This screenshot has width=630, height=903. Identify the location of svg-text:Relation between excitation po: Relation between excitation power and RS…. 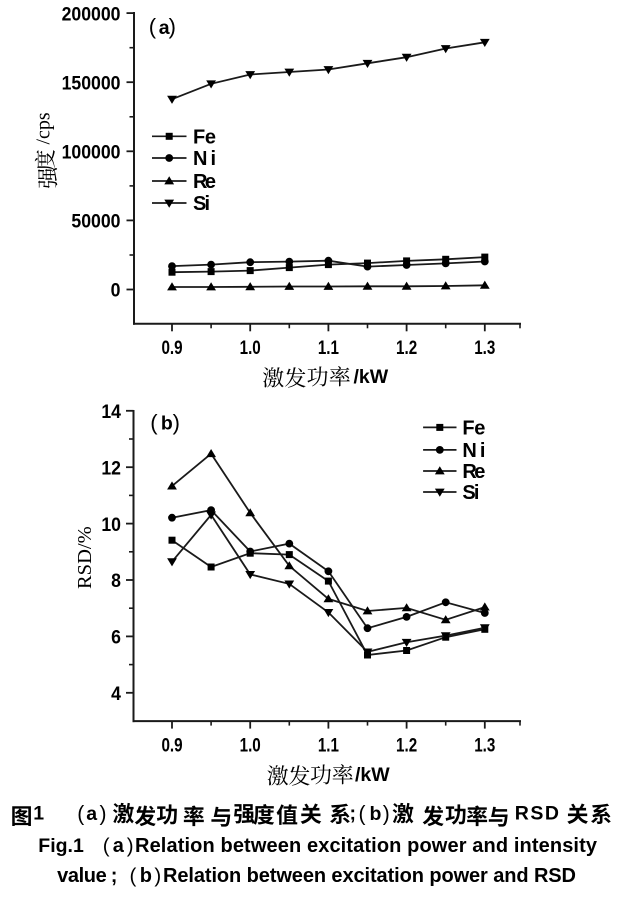
(369, 876).